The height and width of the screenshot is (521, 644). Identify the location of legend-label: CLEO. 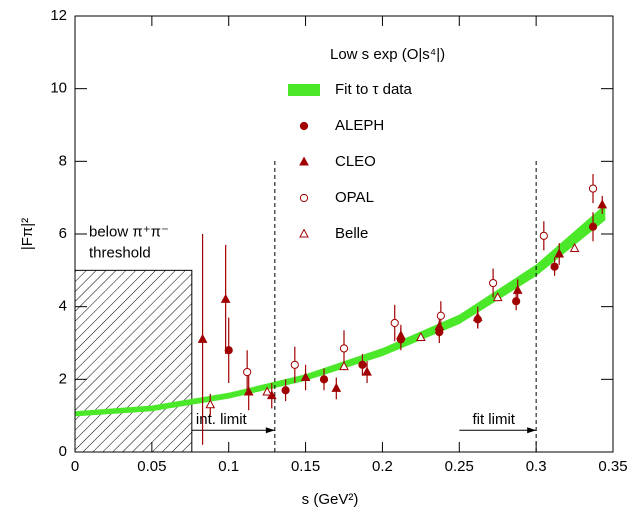
(355, 161).